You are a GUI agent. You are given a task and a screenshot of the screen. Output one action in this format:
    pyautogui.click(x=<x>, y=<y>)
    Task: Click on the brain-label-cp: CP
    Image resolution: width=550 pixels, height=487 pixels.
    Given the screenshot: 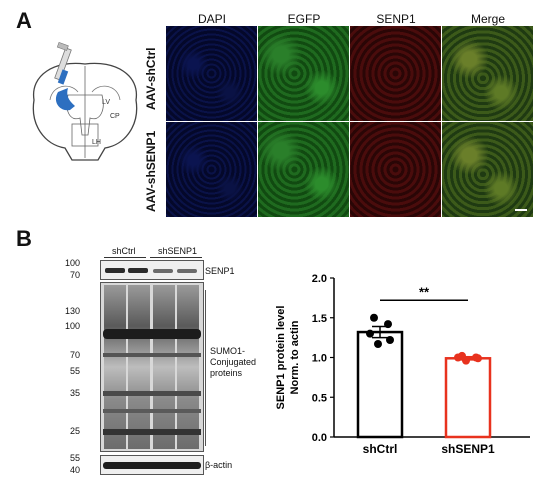 What is the action you would take?
    pyautogui.click(x=115, y=116)
    